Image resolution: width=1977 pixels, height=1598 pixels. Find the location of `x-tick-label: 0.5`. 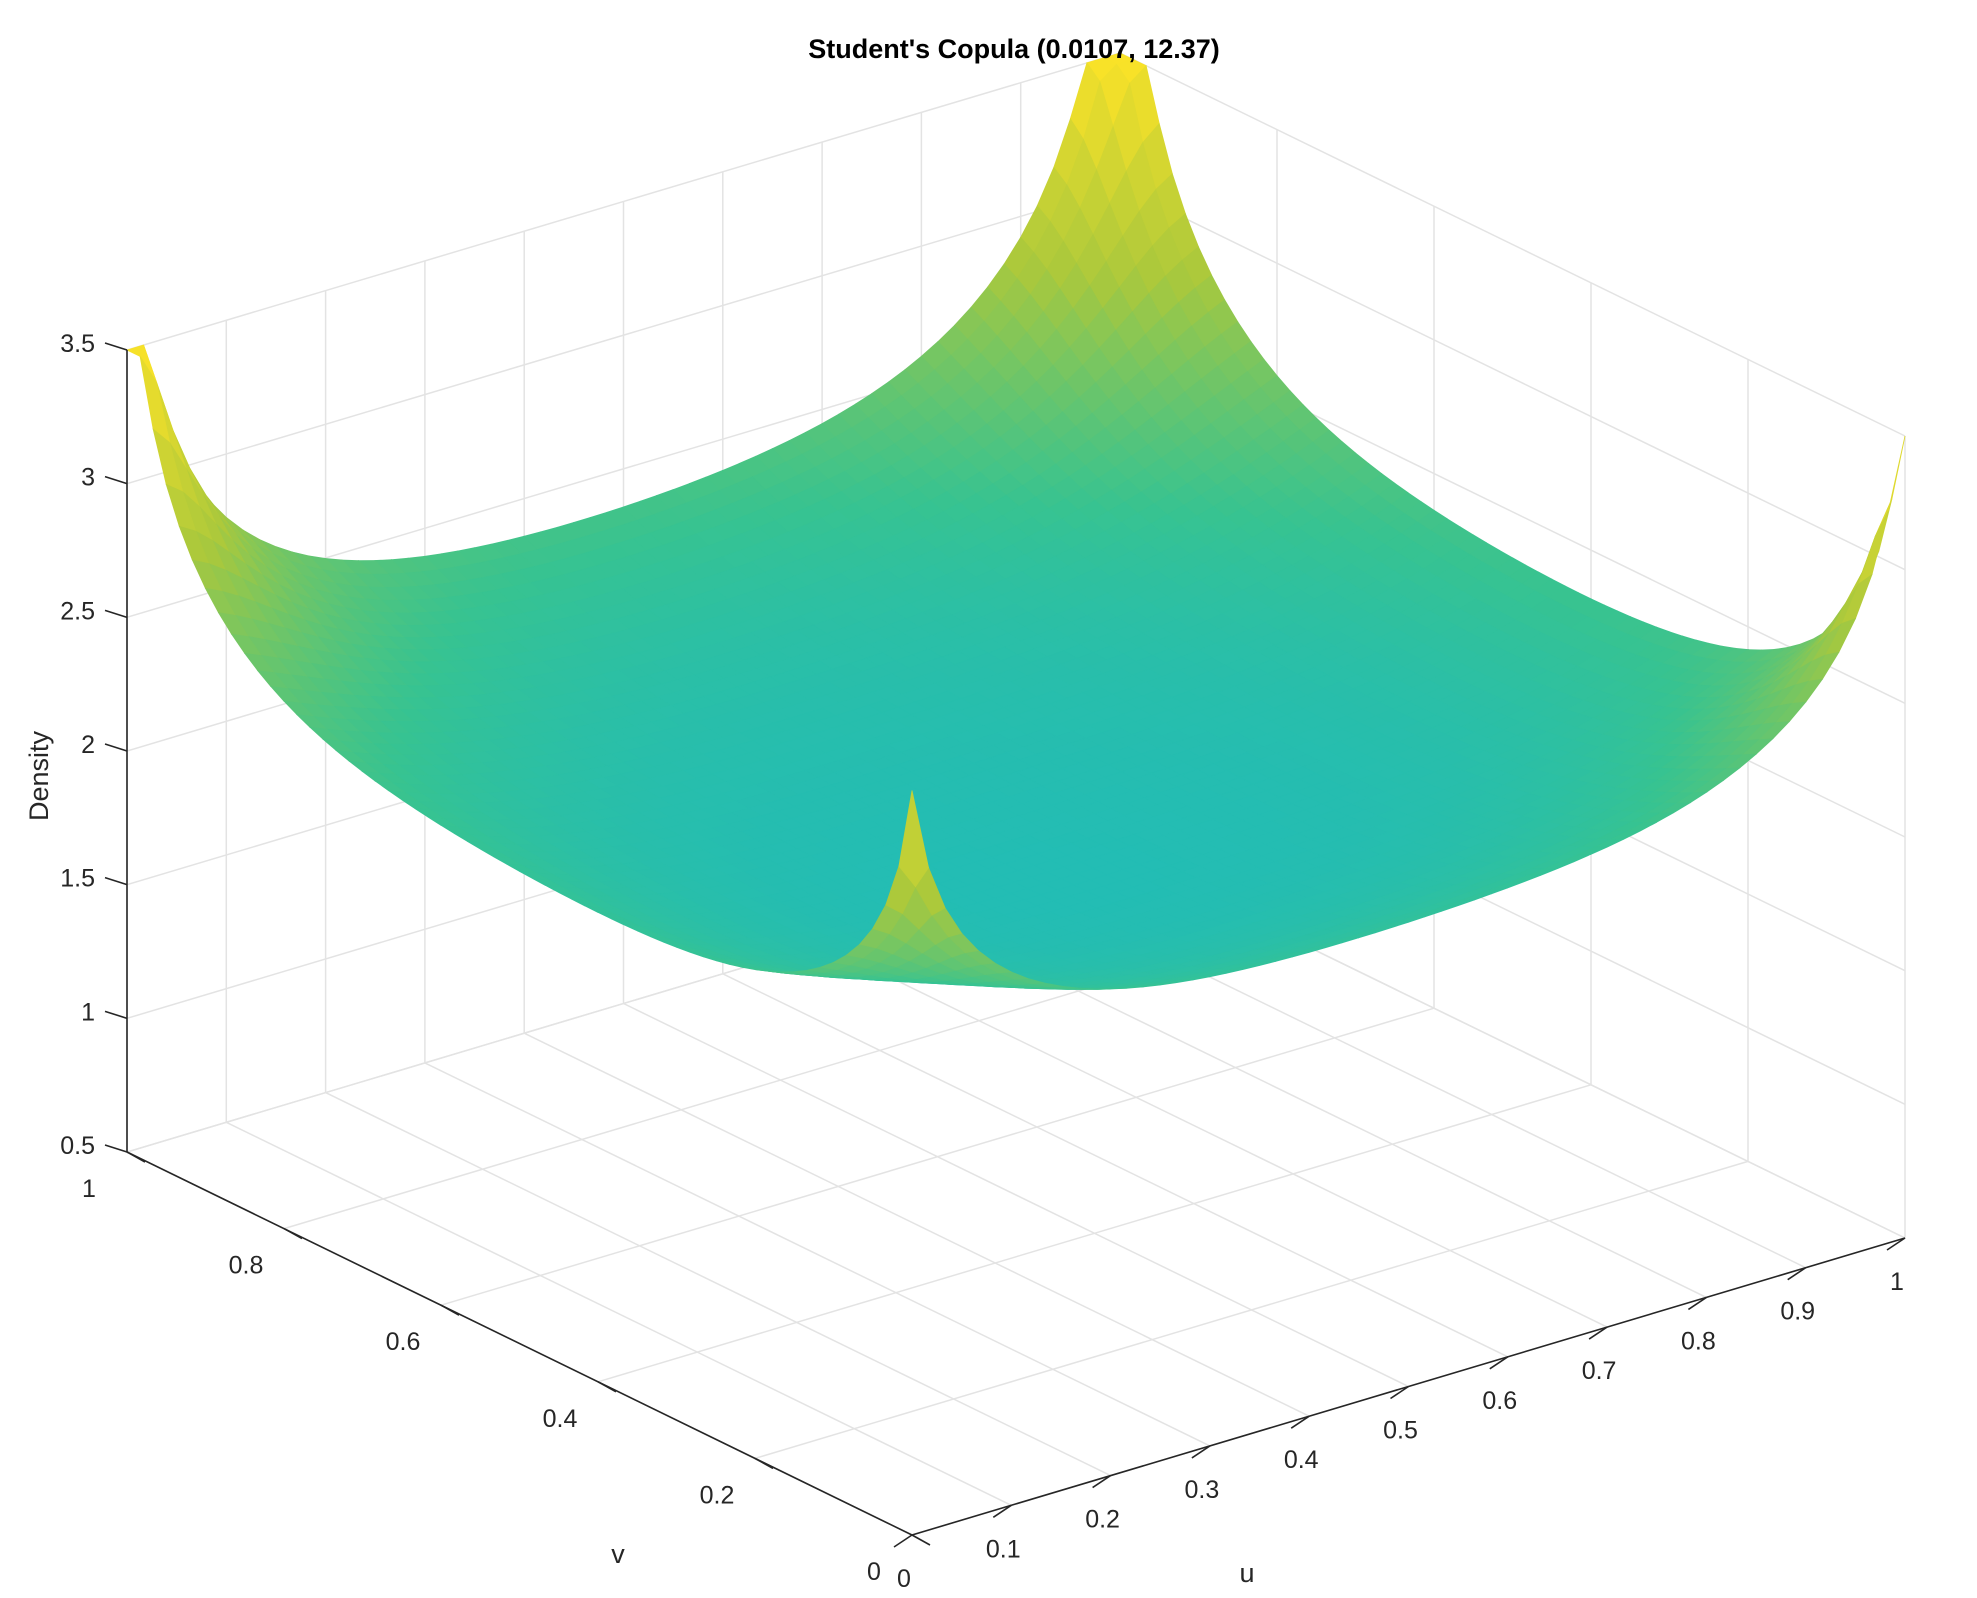

x-tick-label: 0.5 is located at coordinates (1400, 1431).